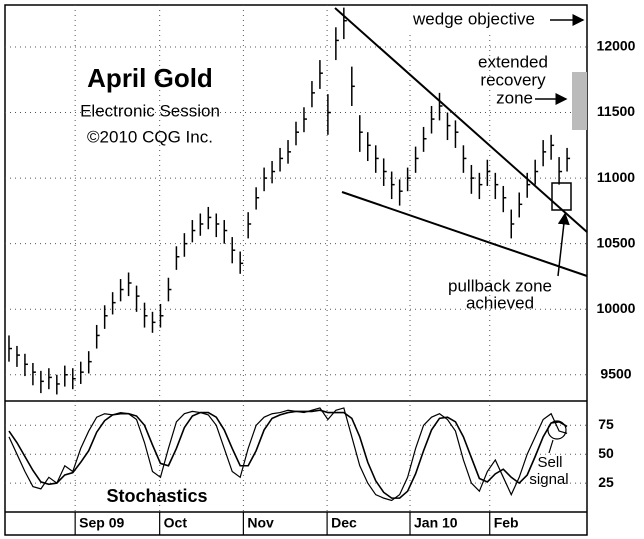 Image resolution: width=644 pixels, height=539 pixels. I want to click on annotation: Sell, so click(549, 462).